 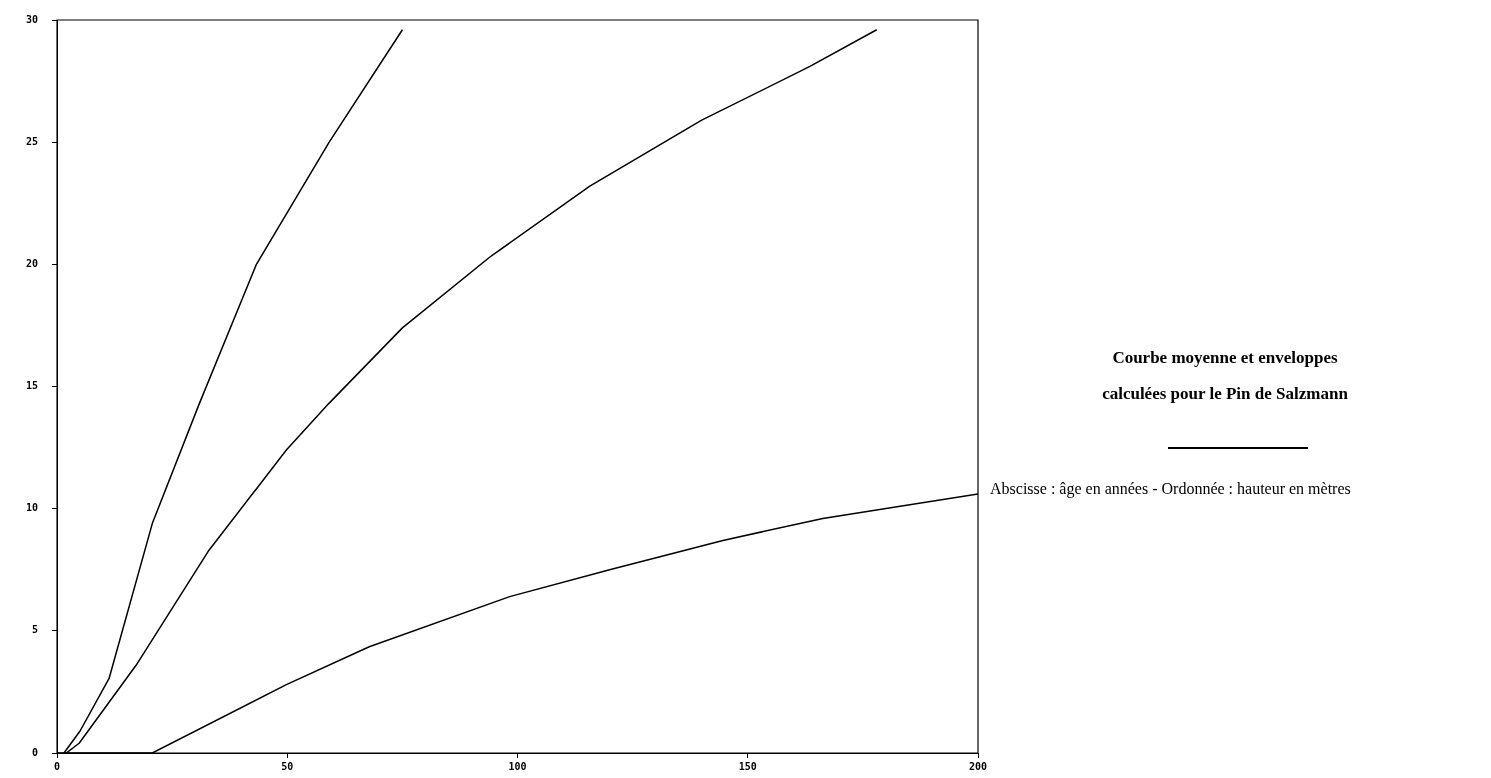 I want to click on y-tick-label: 0, so click(x=35, y=752).